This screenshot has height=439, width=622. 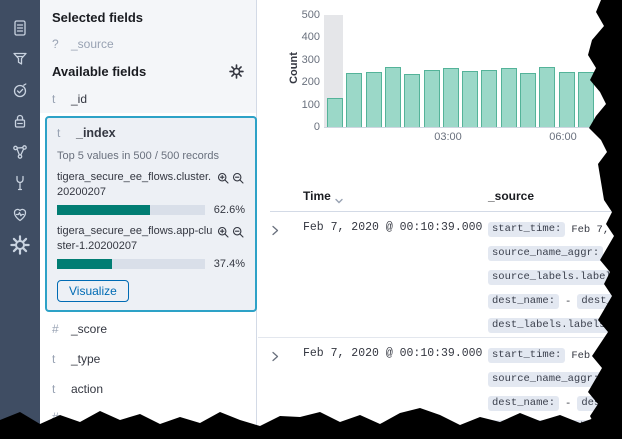 I want to click on field-item-partial: #, so click(x=61, y=417).